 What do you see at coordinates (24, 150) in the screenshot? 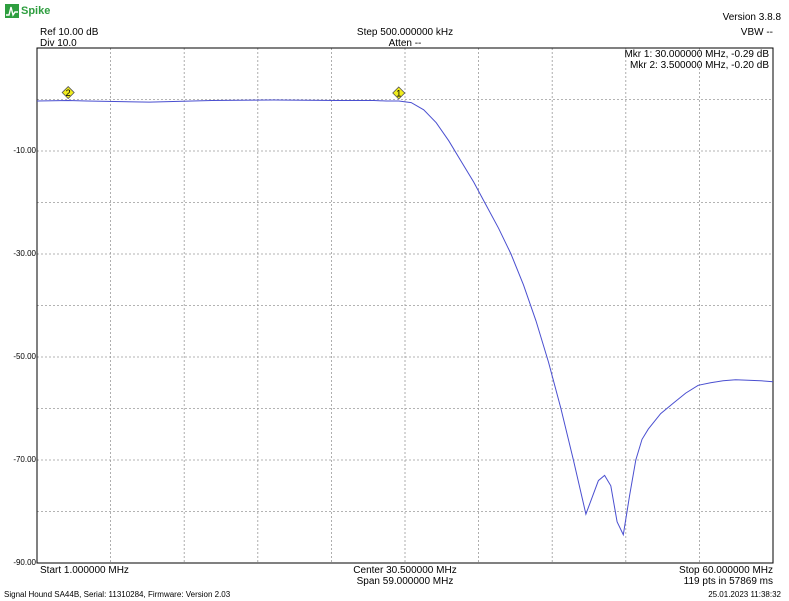
I see `y-tick-label: -10.00` at bounding box center [24, 150].